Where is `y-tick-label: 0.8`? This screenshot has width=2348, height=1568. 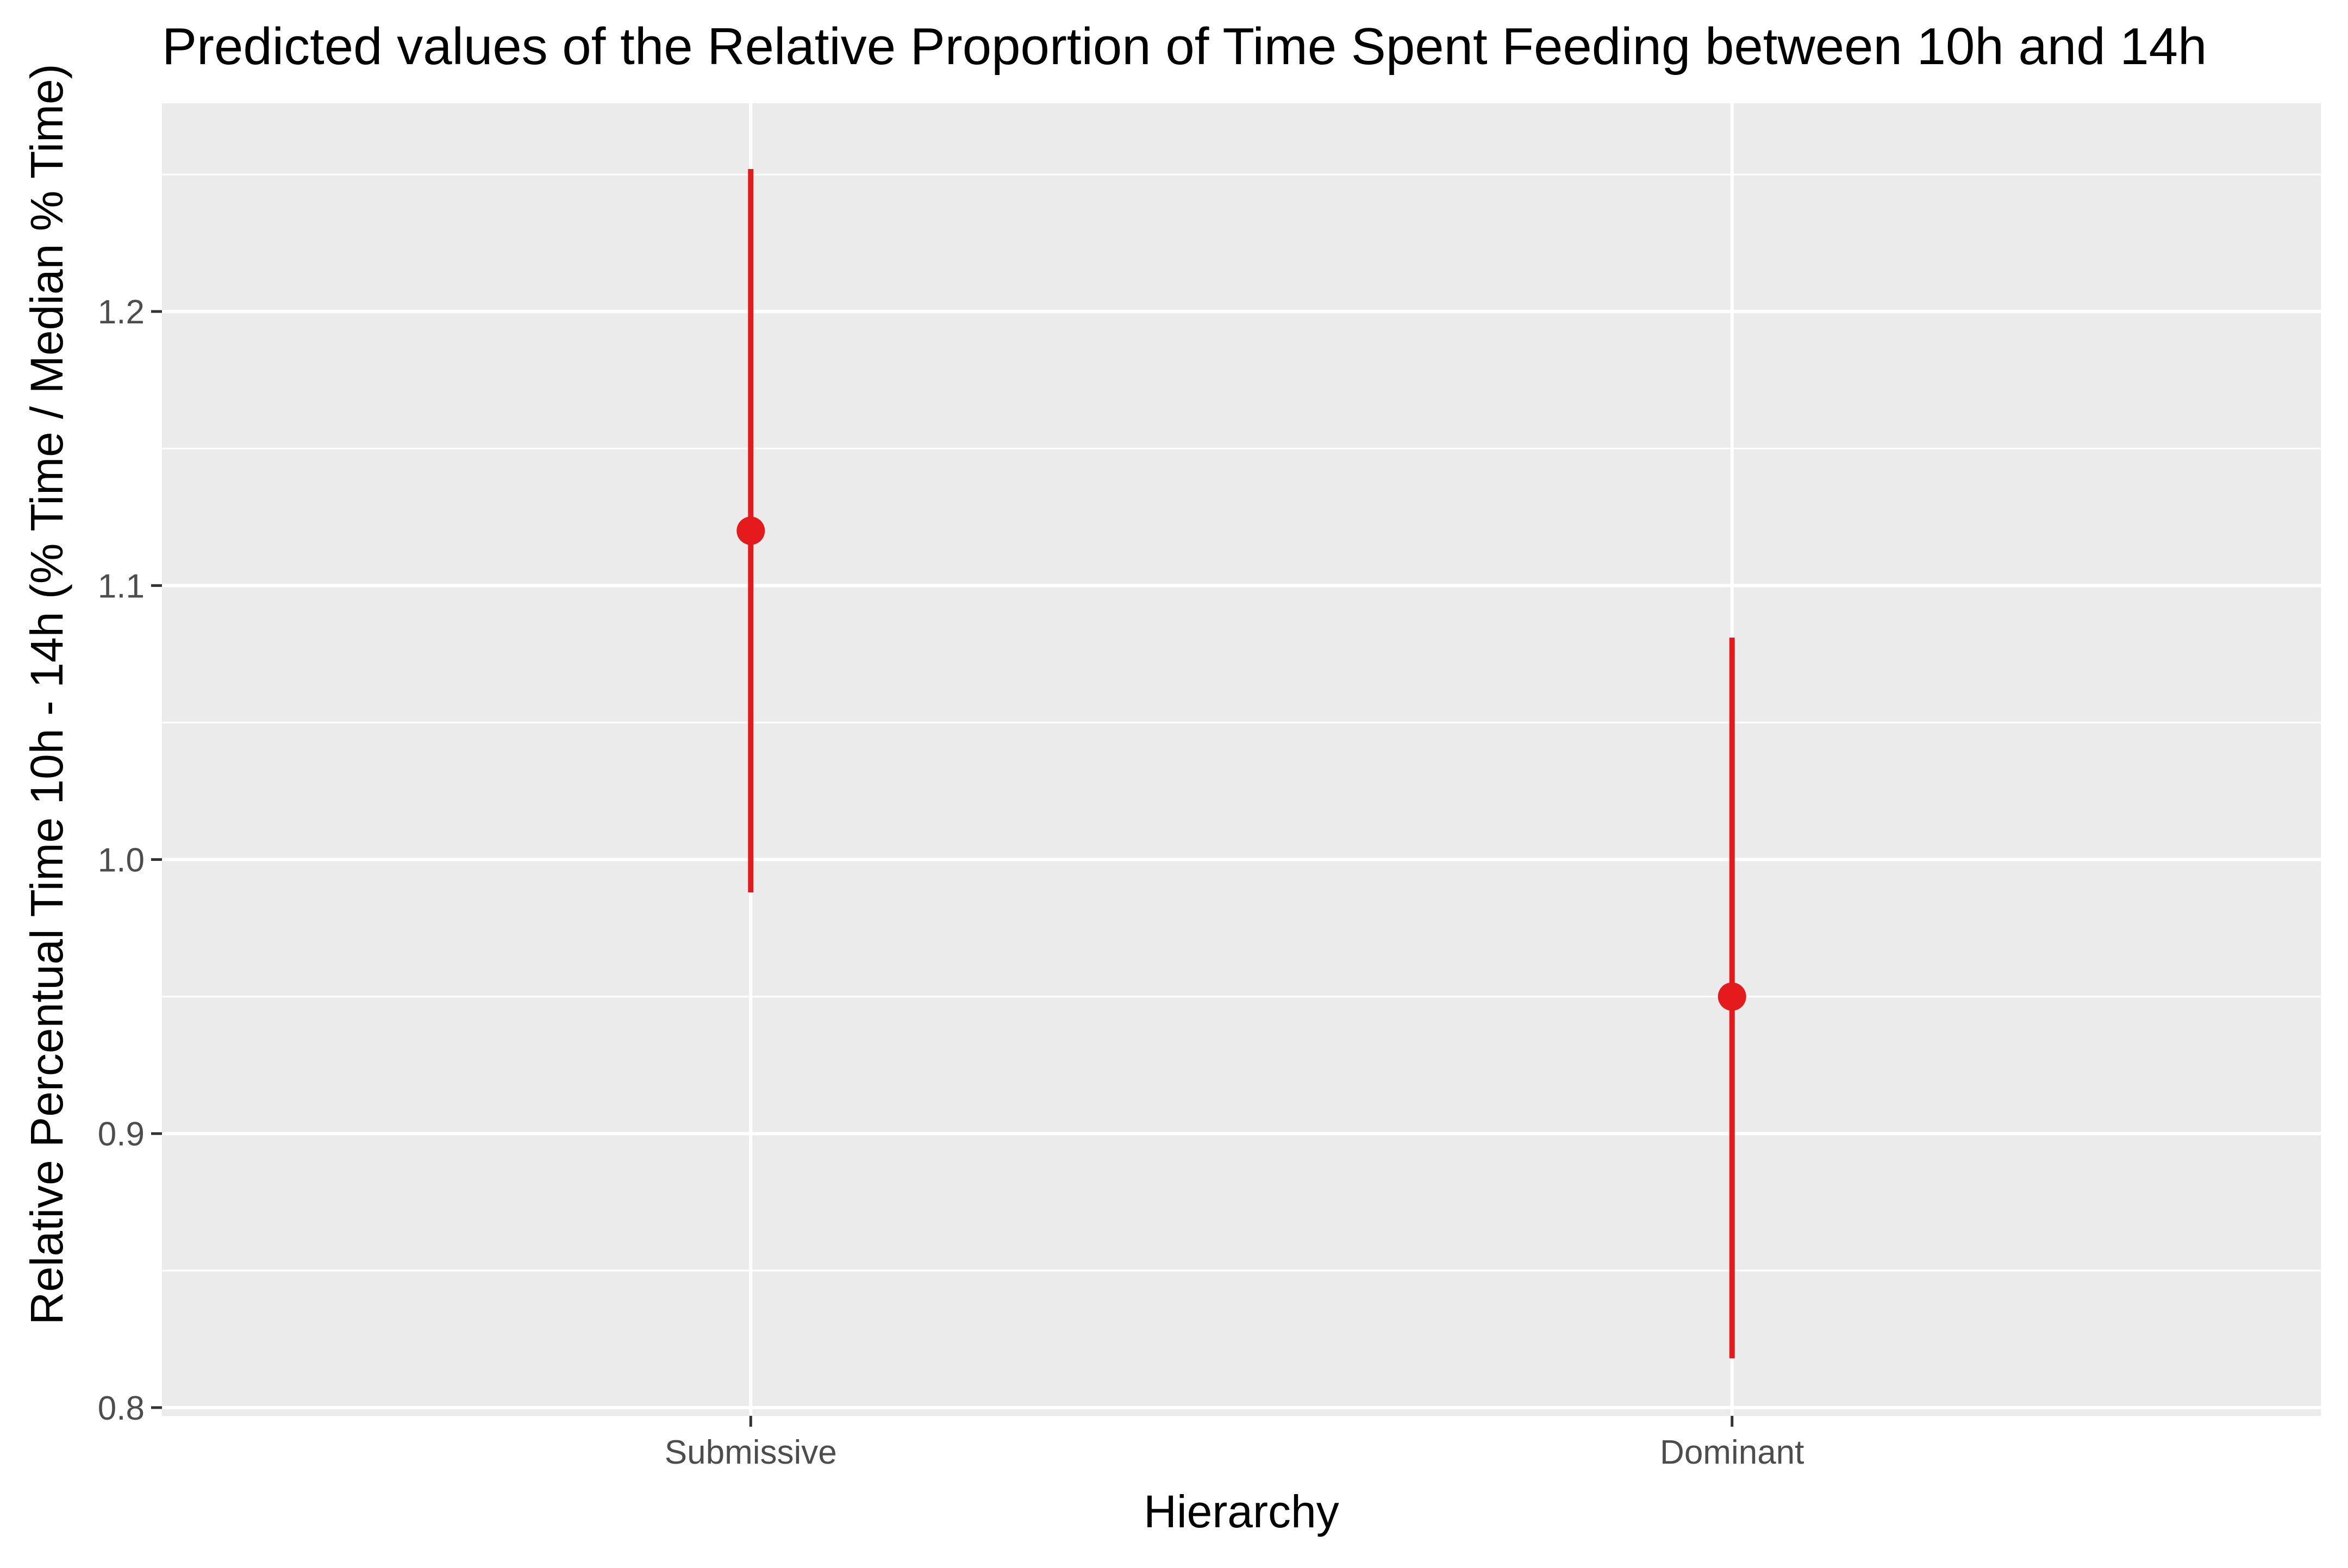
y-tick-label: 0.8 is located at coordinates (121, 1408).